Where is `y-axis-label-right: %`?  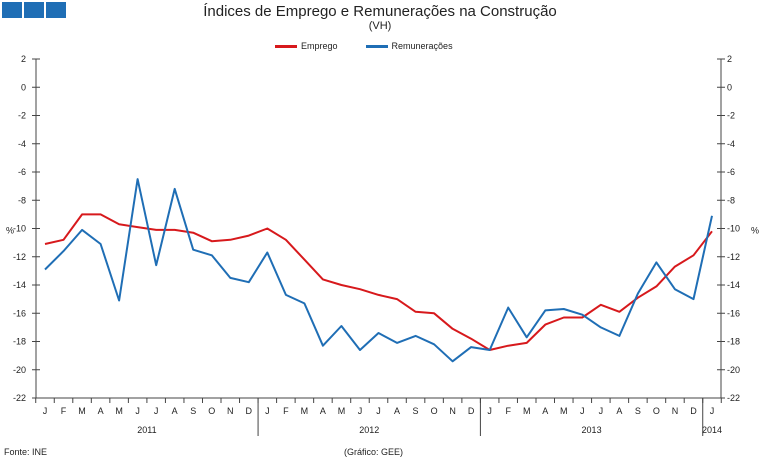 y-axis-label-right: % is located at coordinates (755, 231).